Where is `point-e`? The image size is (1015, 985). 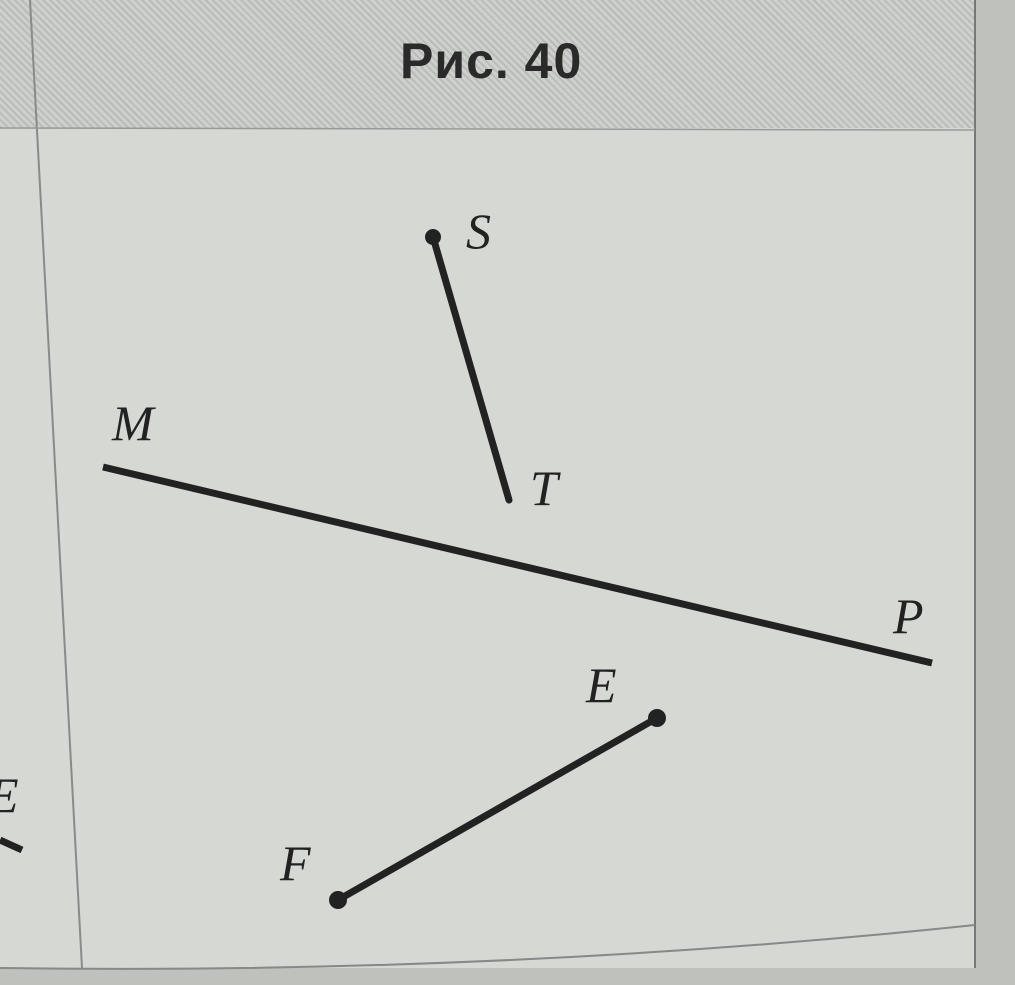
point-e is located at coordinates (657, 718).